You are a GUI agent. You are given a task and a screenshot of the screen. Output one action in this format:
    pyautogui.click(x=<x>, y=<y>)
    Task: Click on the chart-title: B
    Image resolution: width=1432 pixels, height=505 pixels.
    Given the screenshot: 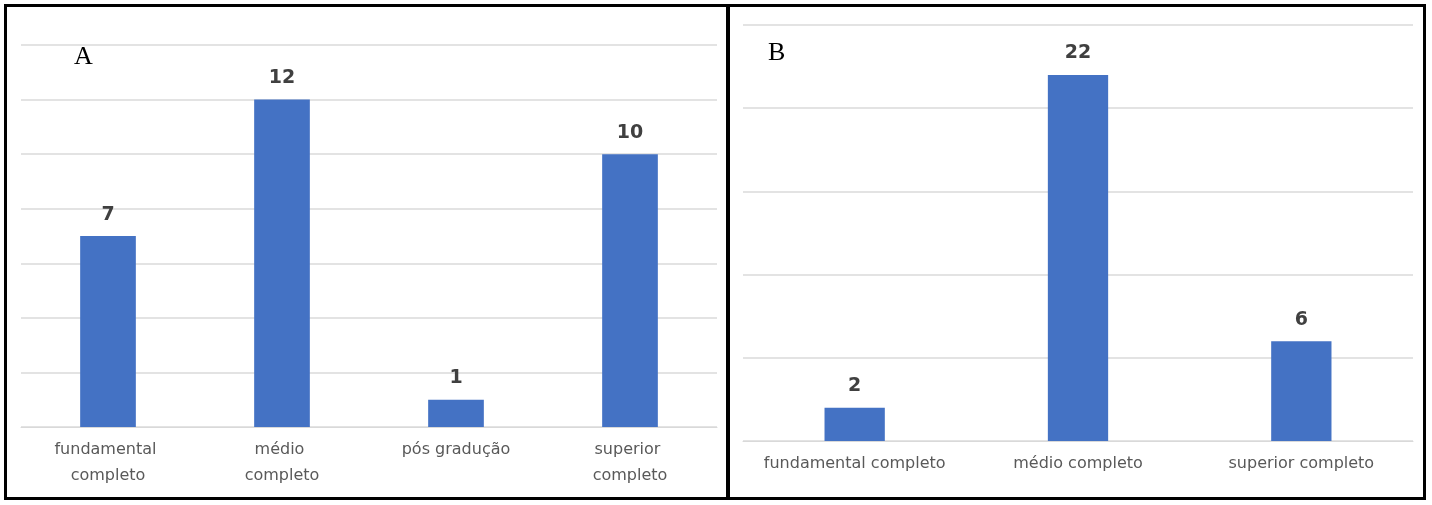 What is the action you would take?
    pyautogui.click(x=777, y=51)
    